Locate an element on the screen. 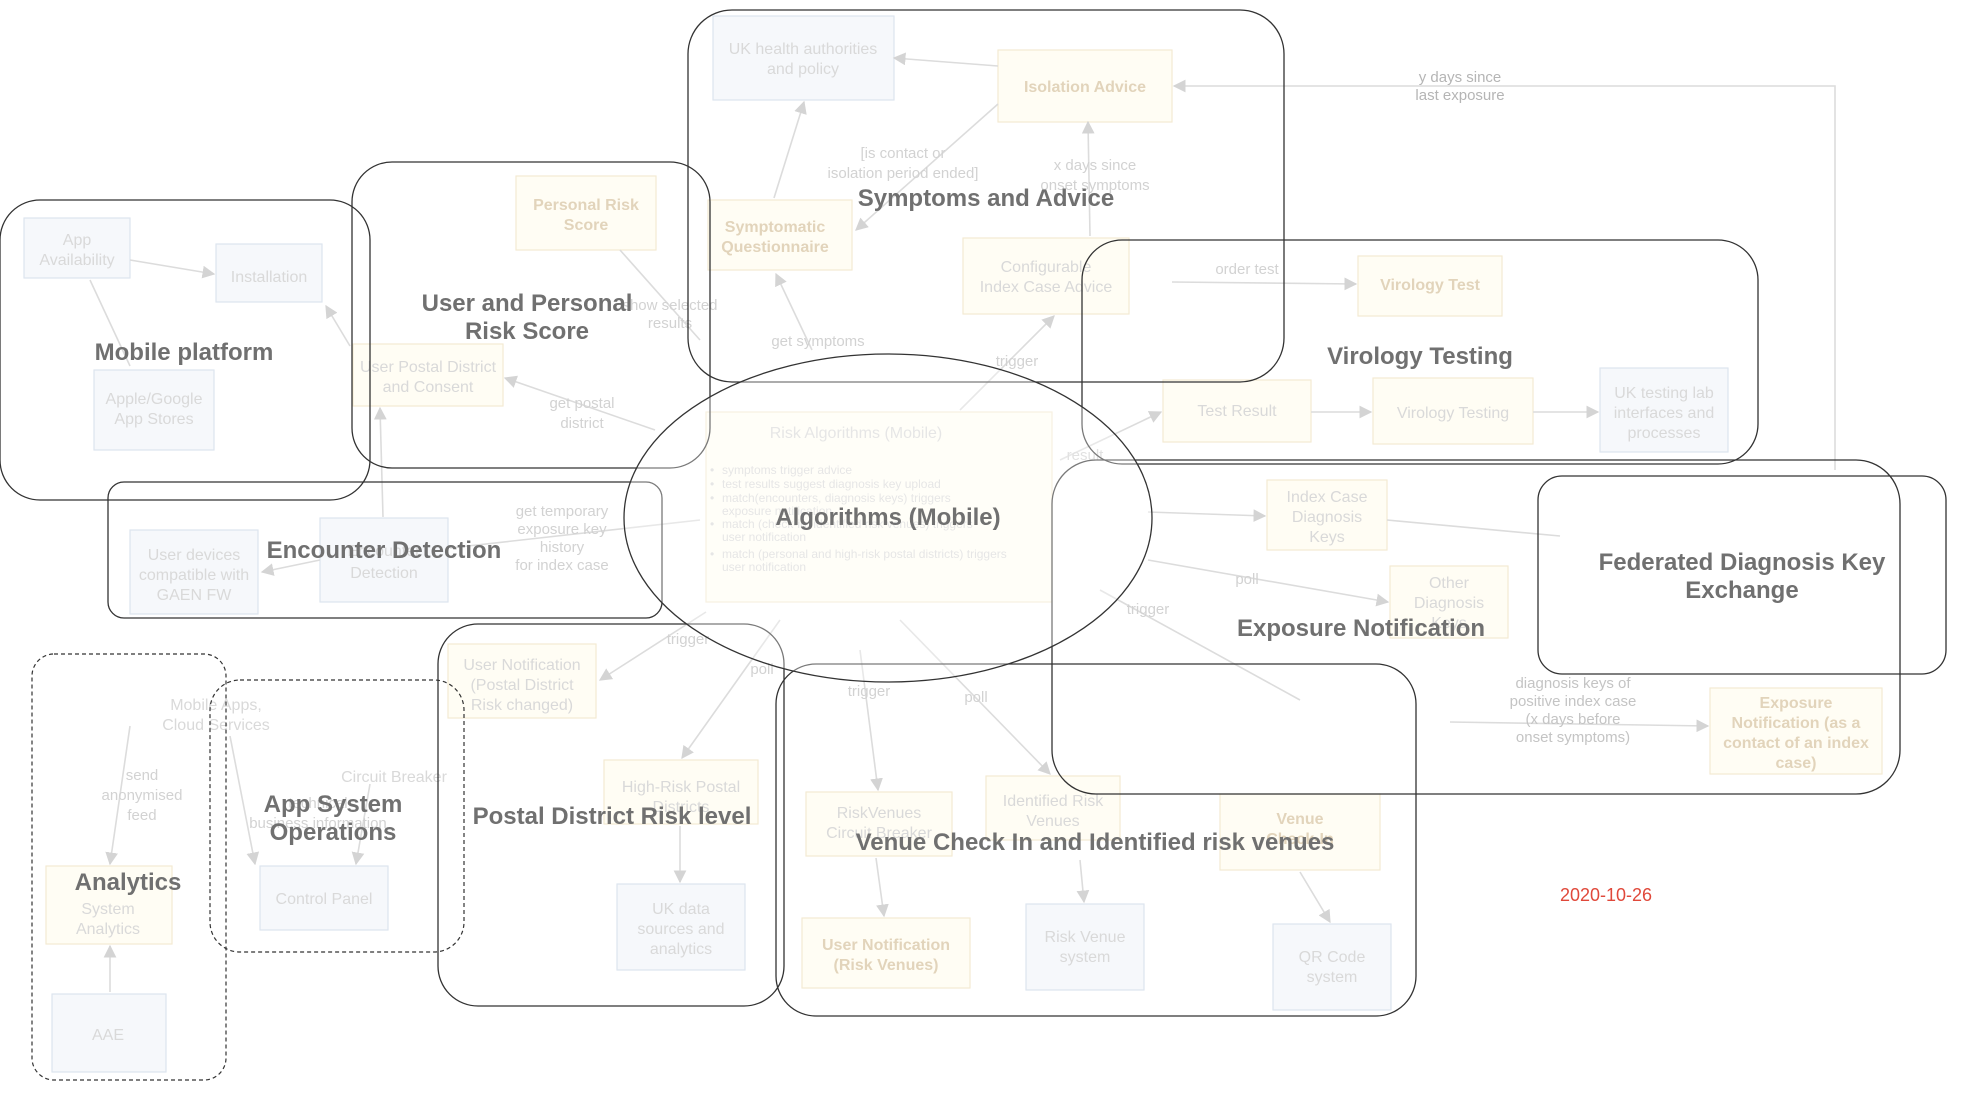  trigger-label-3: trigger is located at coordinates (688, 639).